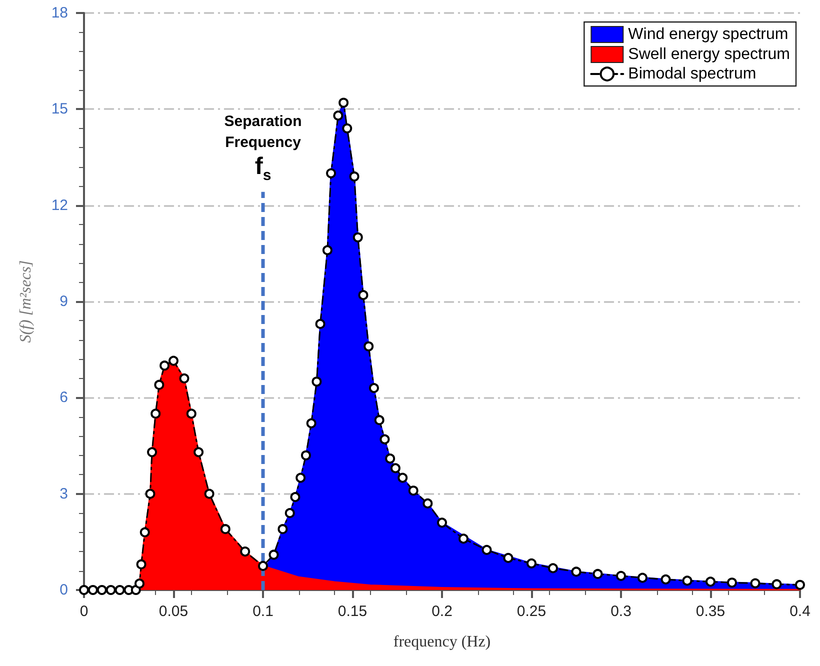 This screenshot has width=820, height=666. Describe the element at coordinates (59, 13) in the screenshot. I see `y-tick-label: 18` at that location.